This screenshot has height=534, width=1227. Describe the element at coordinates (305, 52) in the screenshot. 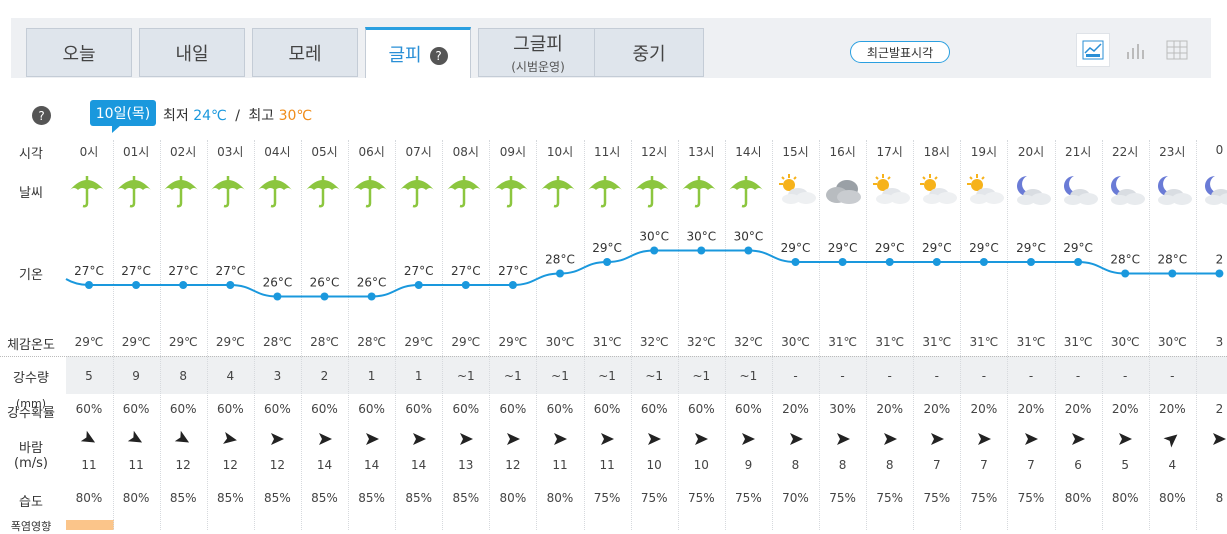

I see `tab-day-after: 모레` at that location.